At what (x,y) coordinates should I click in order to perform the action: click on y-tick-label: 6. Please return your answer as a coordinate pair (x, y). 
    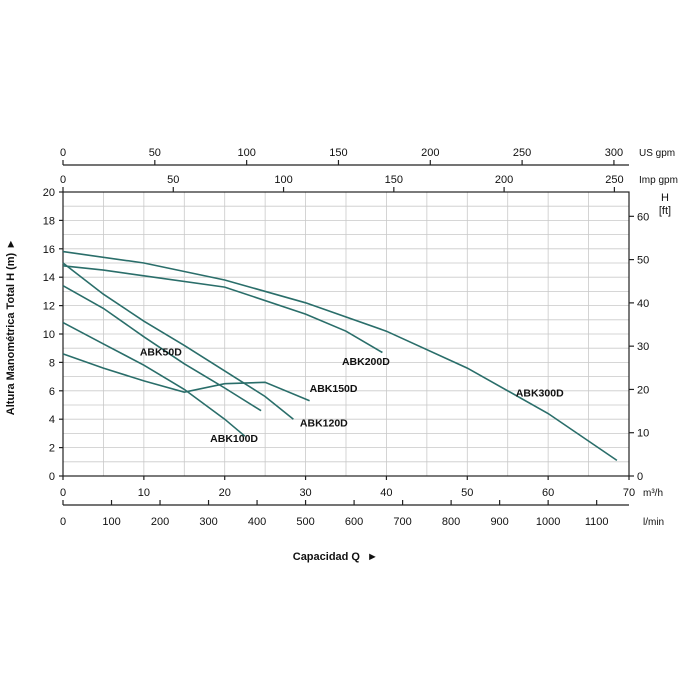
    Looking at the image, I should click on (52, 392).